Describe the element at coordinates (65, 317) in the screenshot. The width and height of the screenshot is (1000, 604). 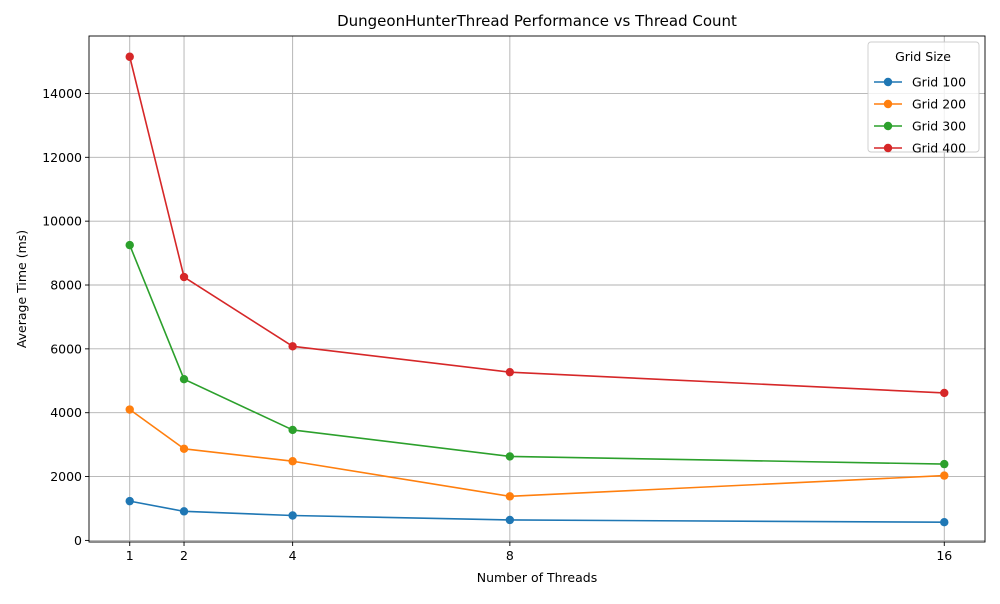
I see `y-axis-ticks: 0 2000 4000 6000 8000 10000 12000 14000` at that location.